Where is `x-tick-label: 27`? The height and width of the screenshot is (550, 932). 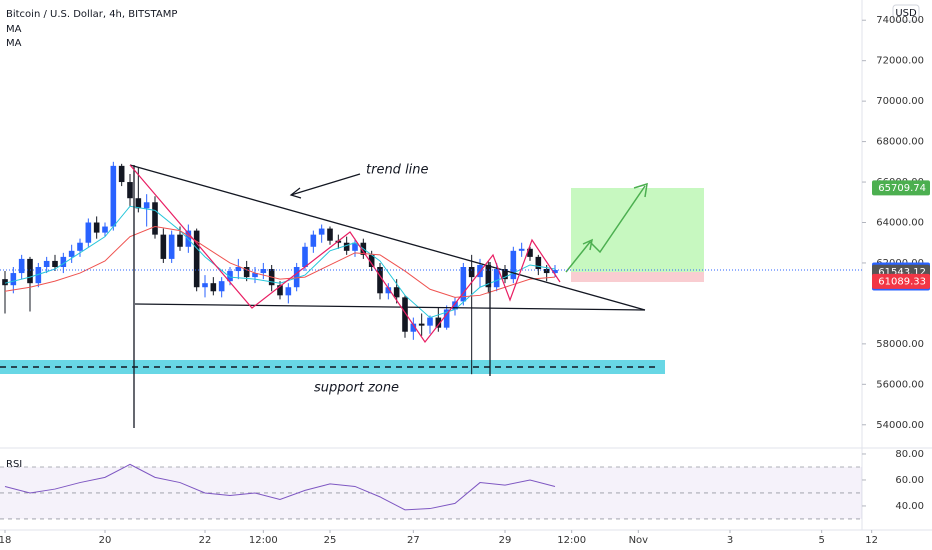 x-tick-label: 27 is located at coordinates (413, 540).